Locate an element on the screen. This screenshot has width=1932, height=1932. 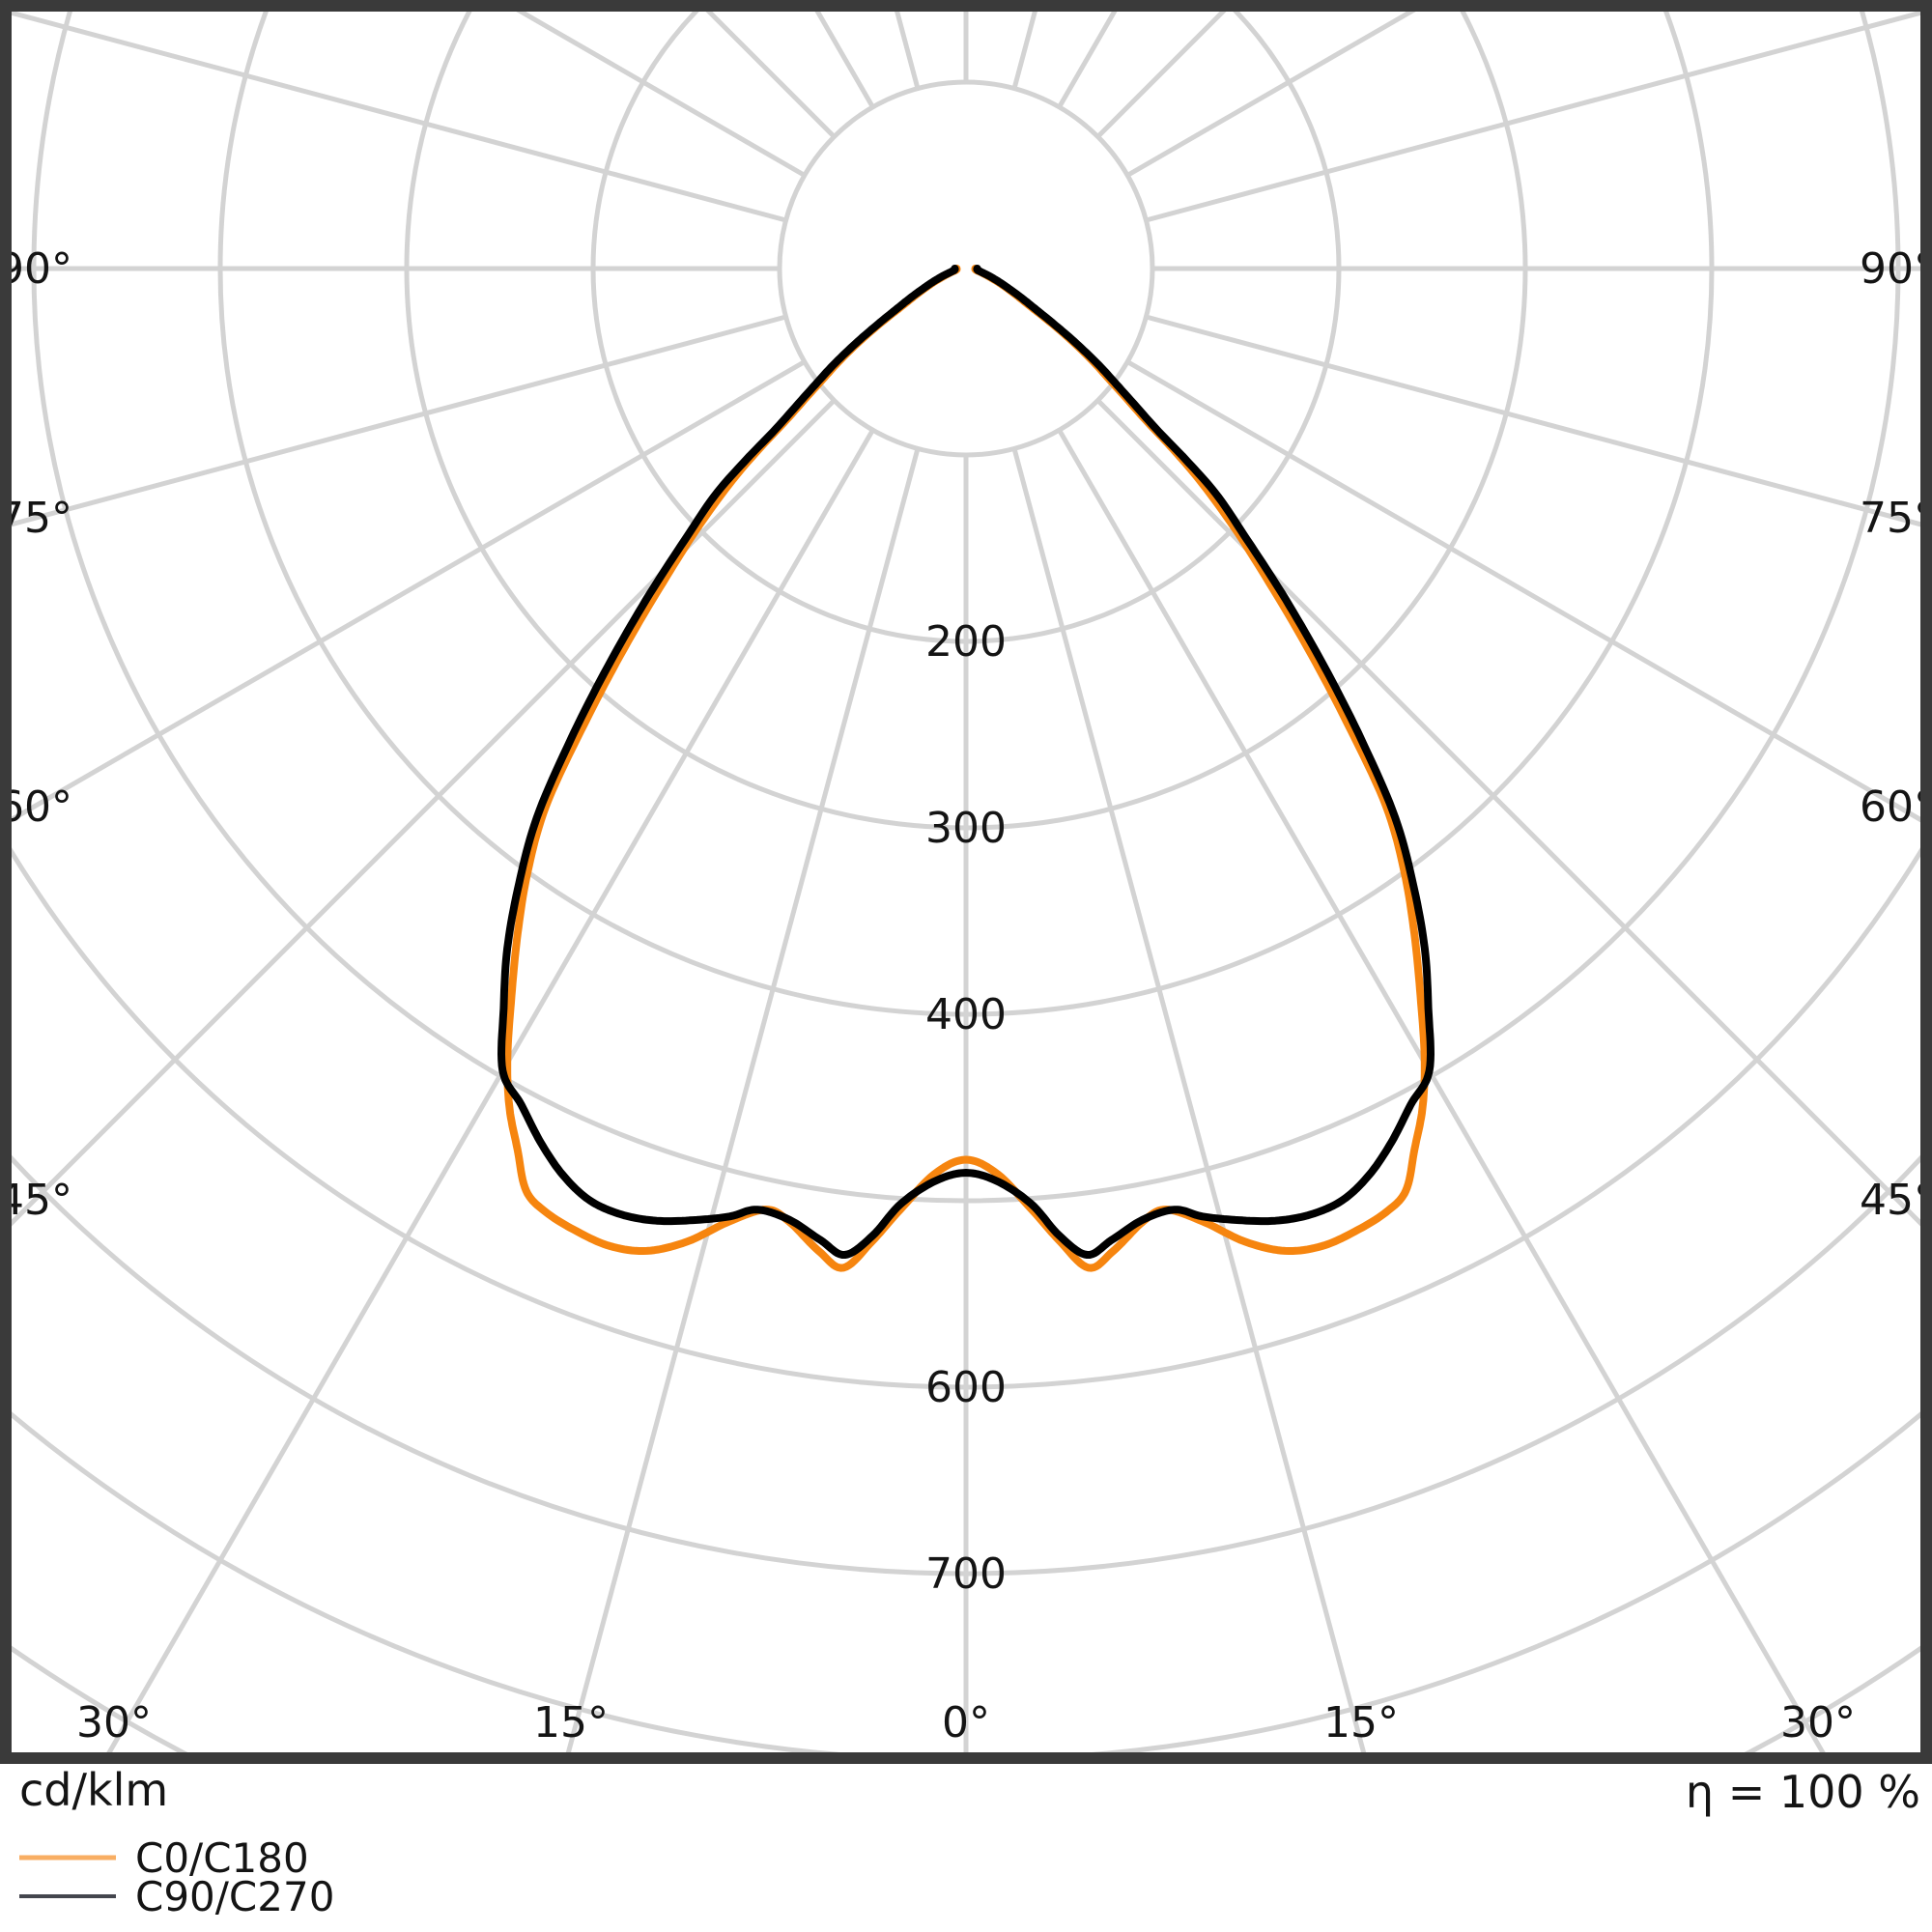
radial-tick-label-300: 300 is located at coordinates (966, 828).